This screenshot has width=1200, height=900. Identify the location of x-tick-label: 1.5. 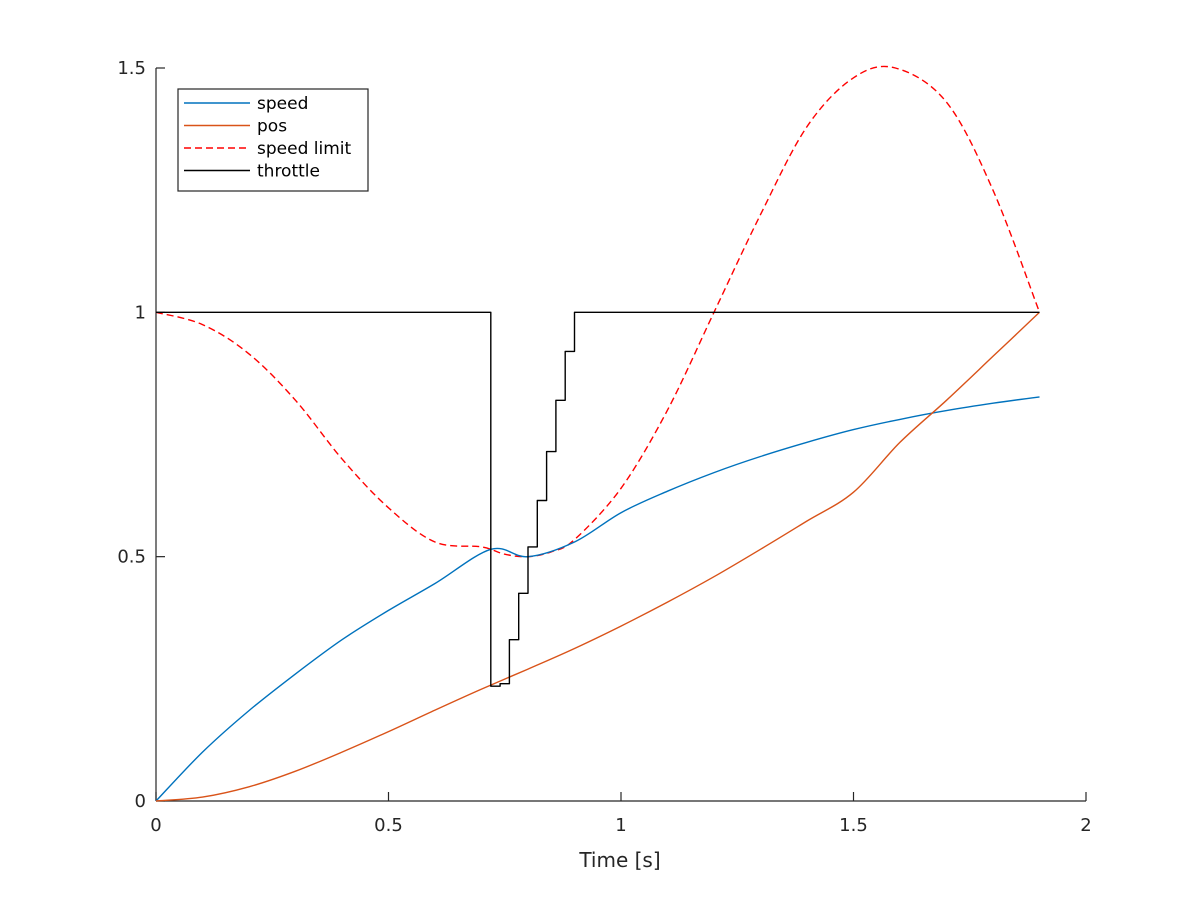
(853, 825).